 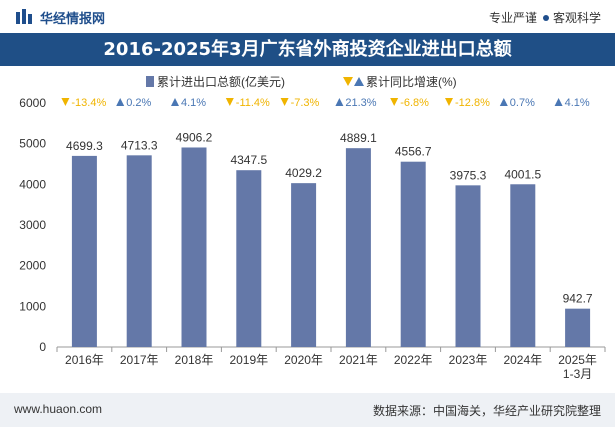 I want to click on growth-label: -13.4%, so click(x=88, y=103).